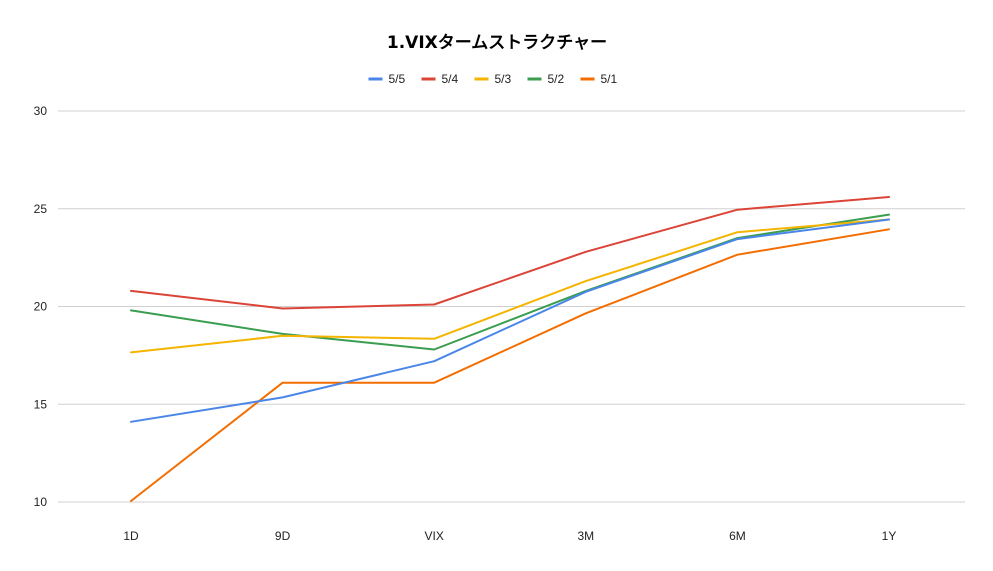 Image resolution: width=993 pixels, height=571 pixels. What do you see at coordinates (131, 536) in the screenshot?
I see `x-tick-label: 1D` at bounding box center [131, 536].